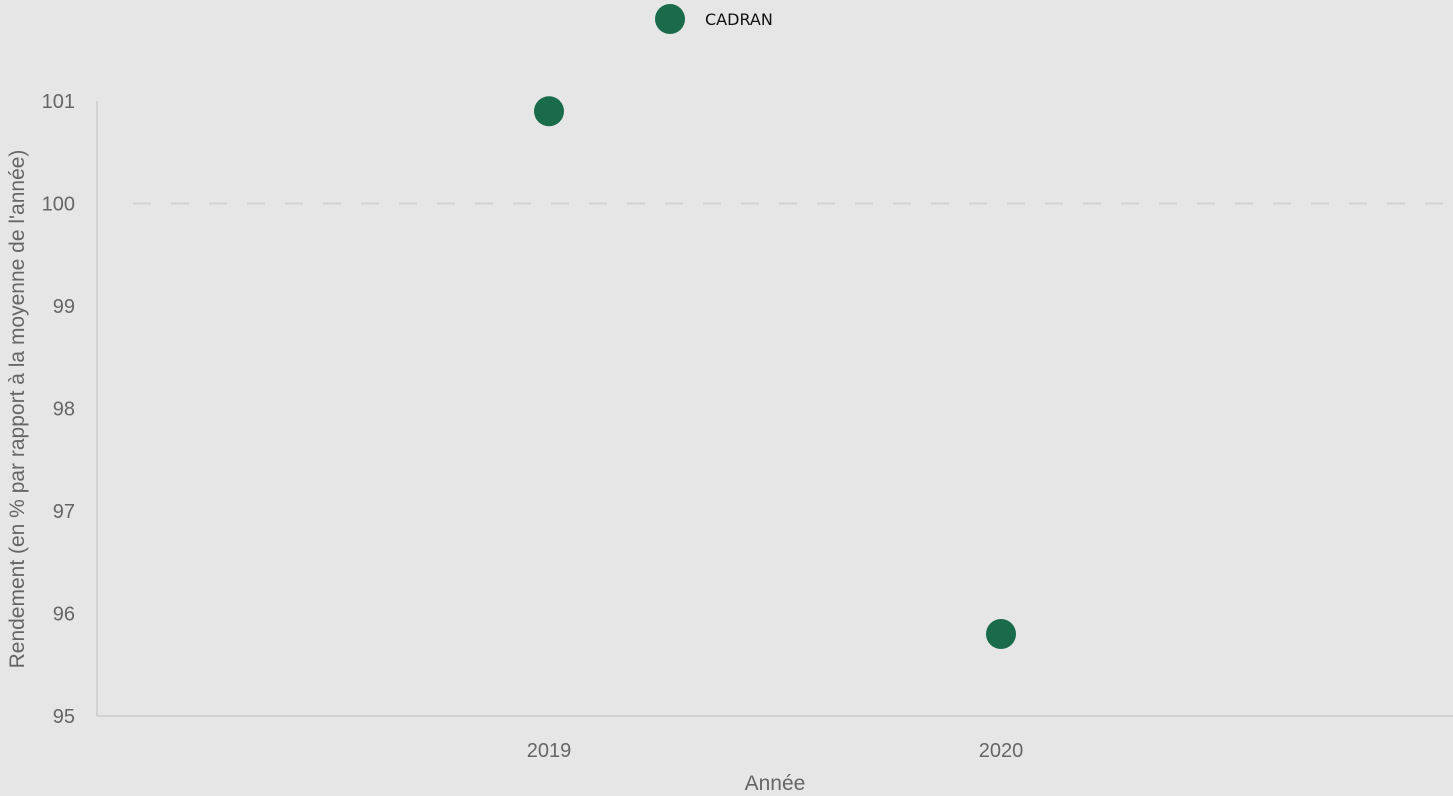 The height and width of the screenshot is (796, 1453). What do you see at coordinates (775, 783) in the screenshot?
I see `x-axis-title: Année` at bounding box center [775, 783].